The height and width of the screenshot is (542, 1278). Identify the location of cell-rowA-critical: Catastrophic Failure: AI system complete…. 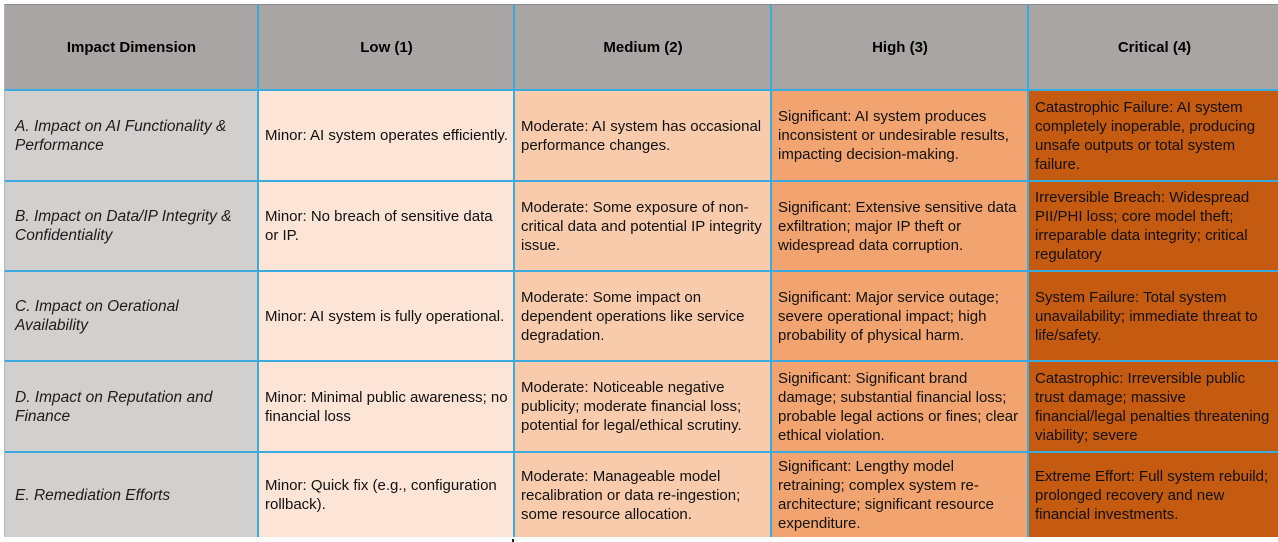
(1153, 135).